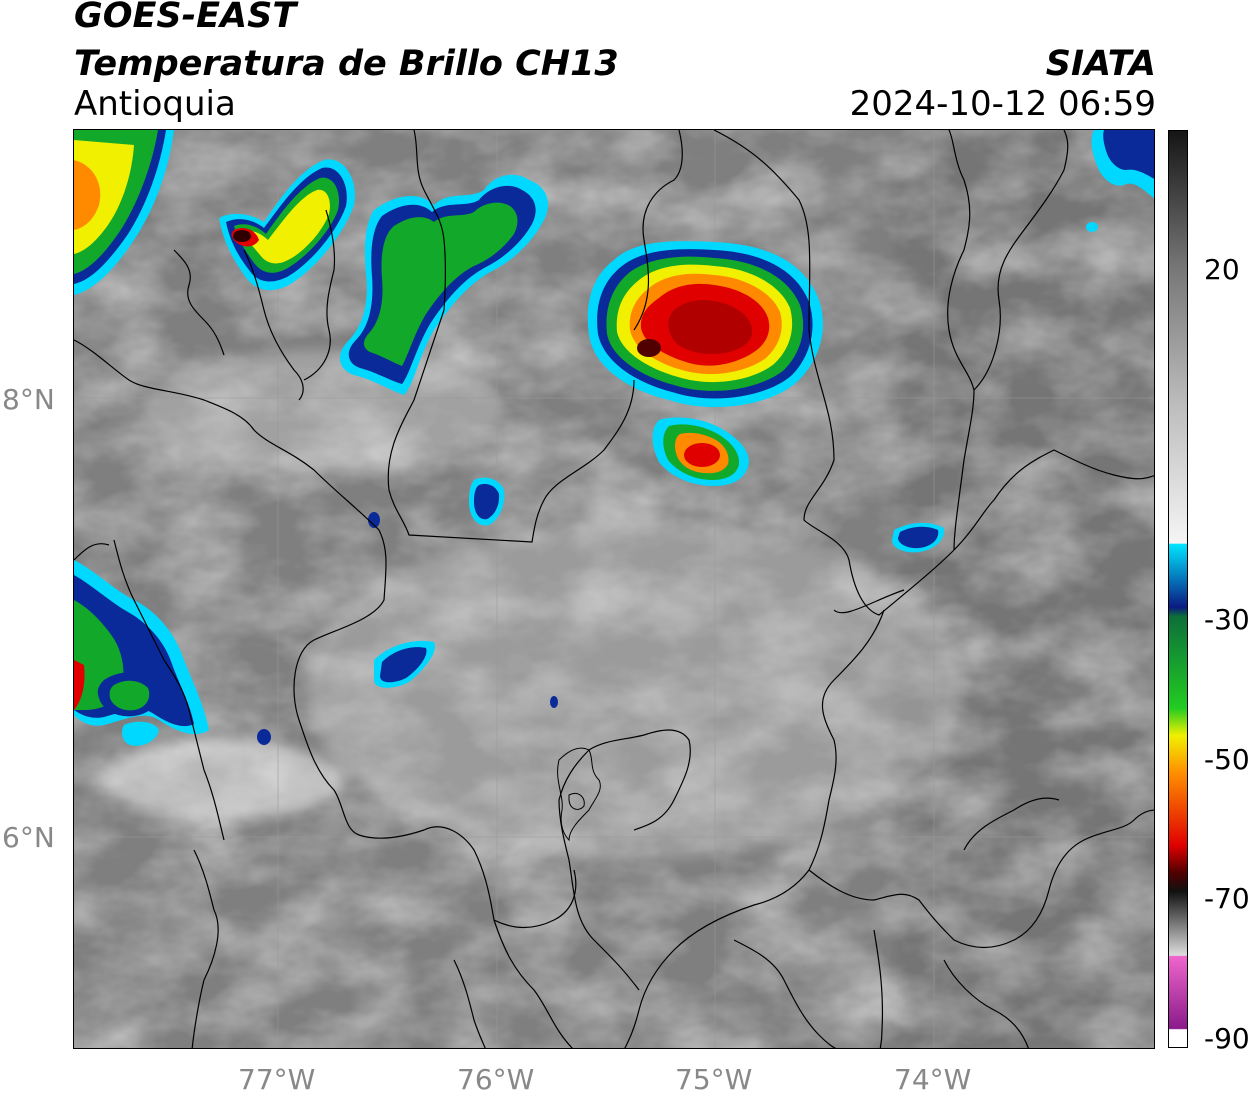  What do you see at coordinates (287, 225) in the screenshot?
I see `storm-northwest` at bounding box center [287, 225].